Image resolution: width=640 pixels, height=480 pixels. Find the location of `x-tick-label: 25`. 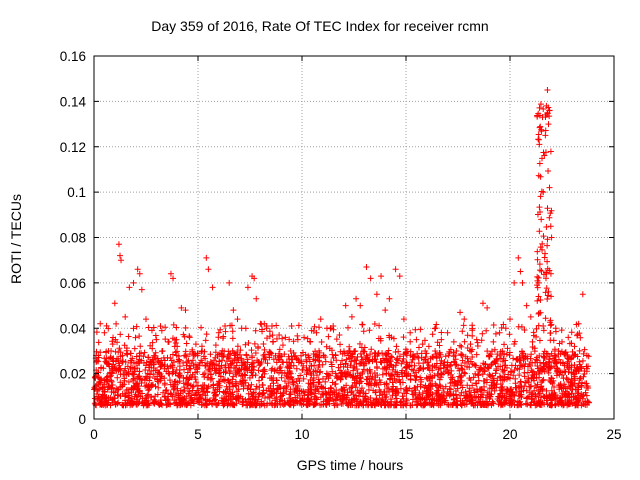

x-tick-label: 25 is located at coordinates (613, 434).